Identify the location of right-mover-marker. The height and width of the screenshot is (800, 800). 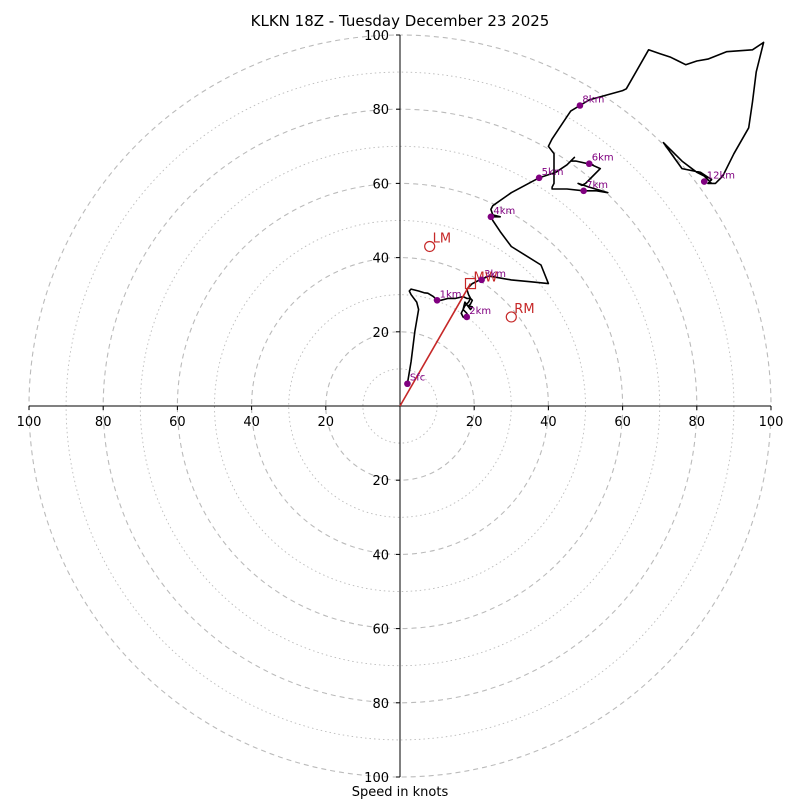
(511, 317).